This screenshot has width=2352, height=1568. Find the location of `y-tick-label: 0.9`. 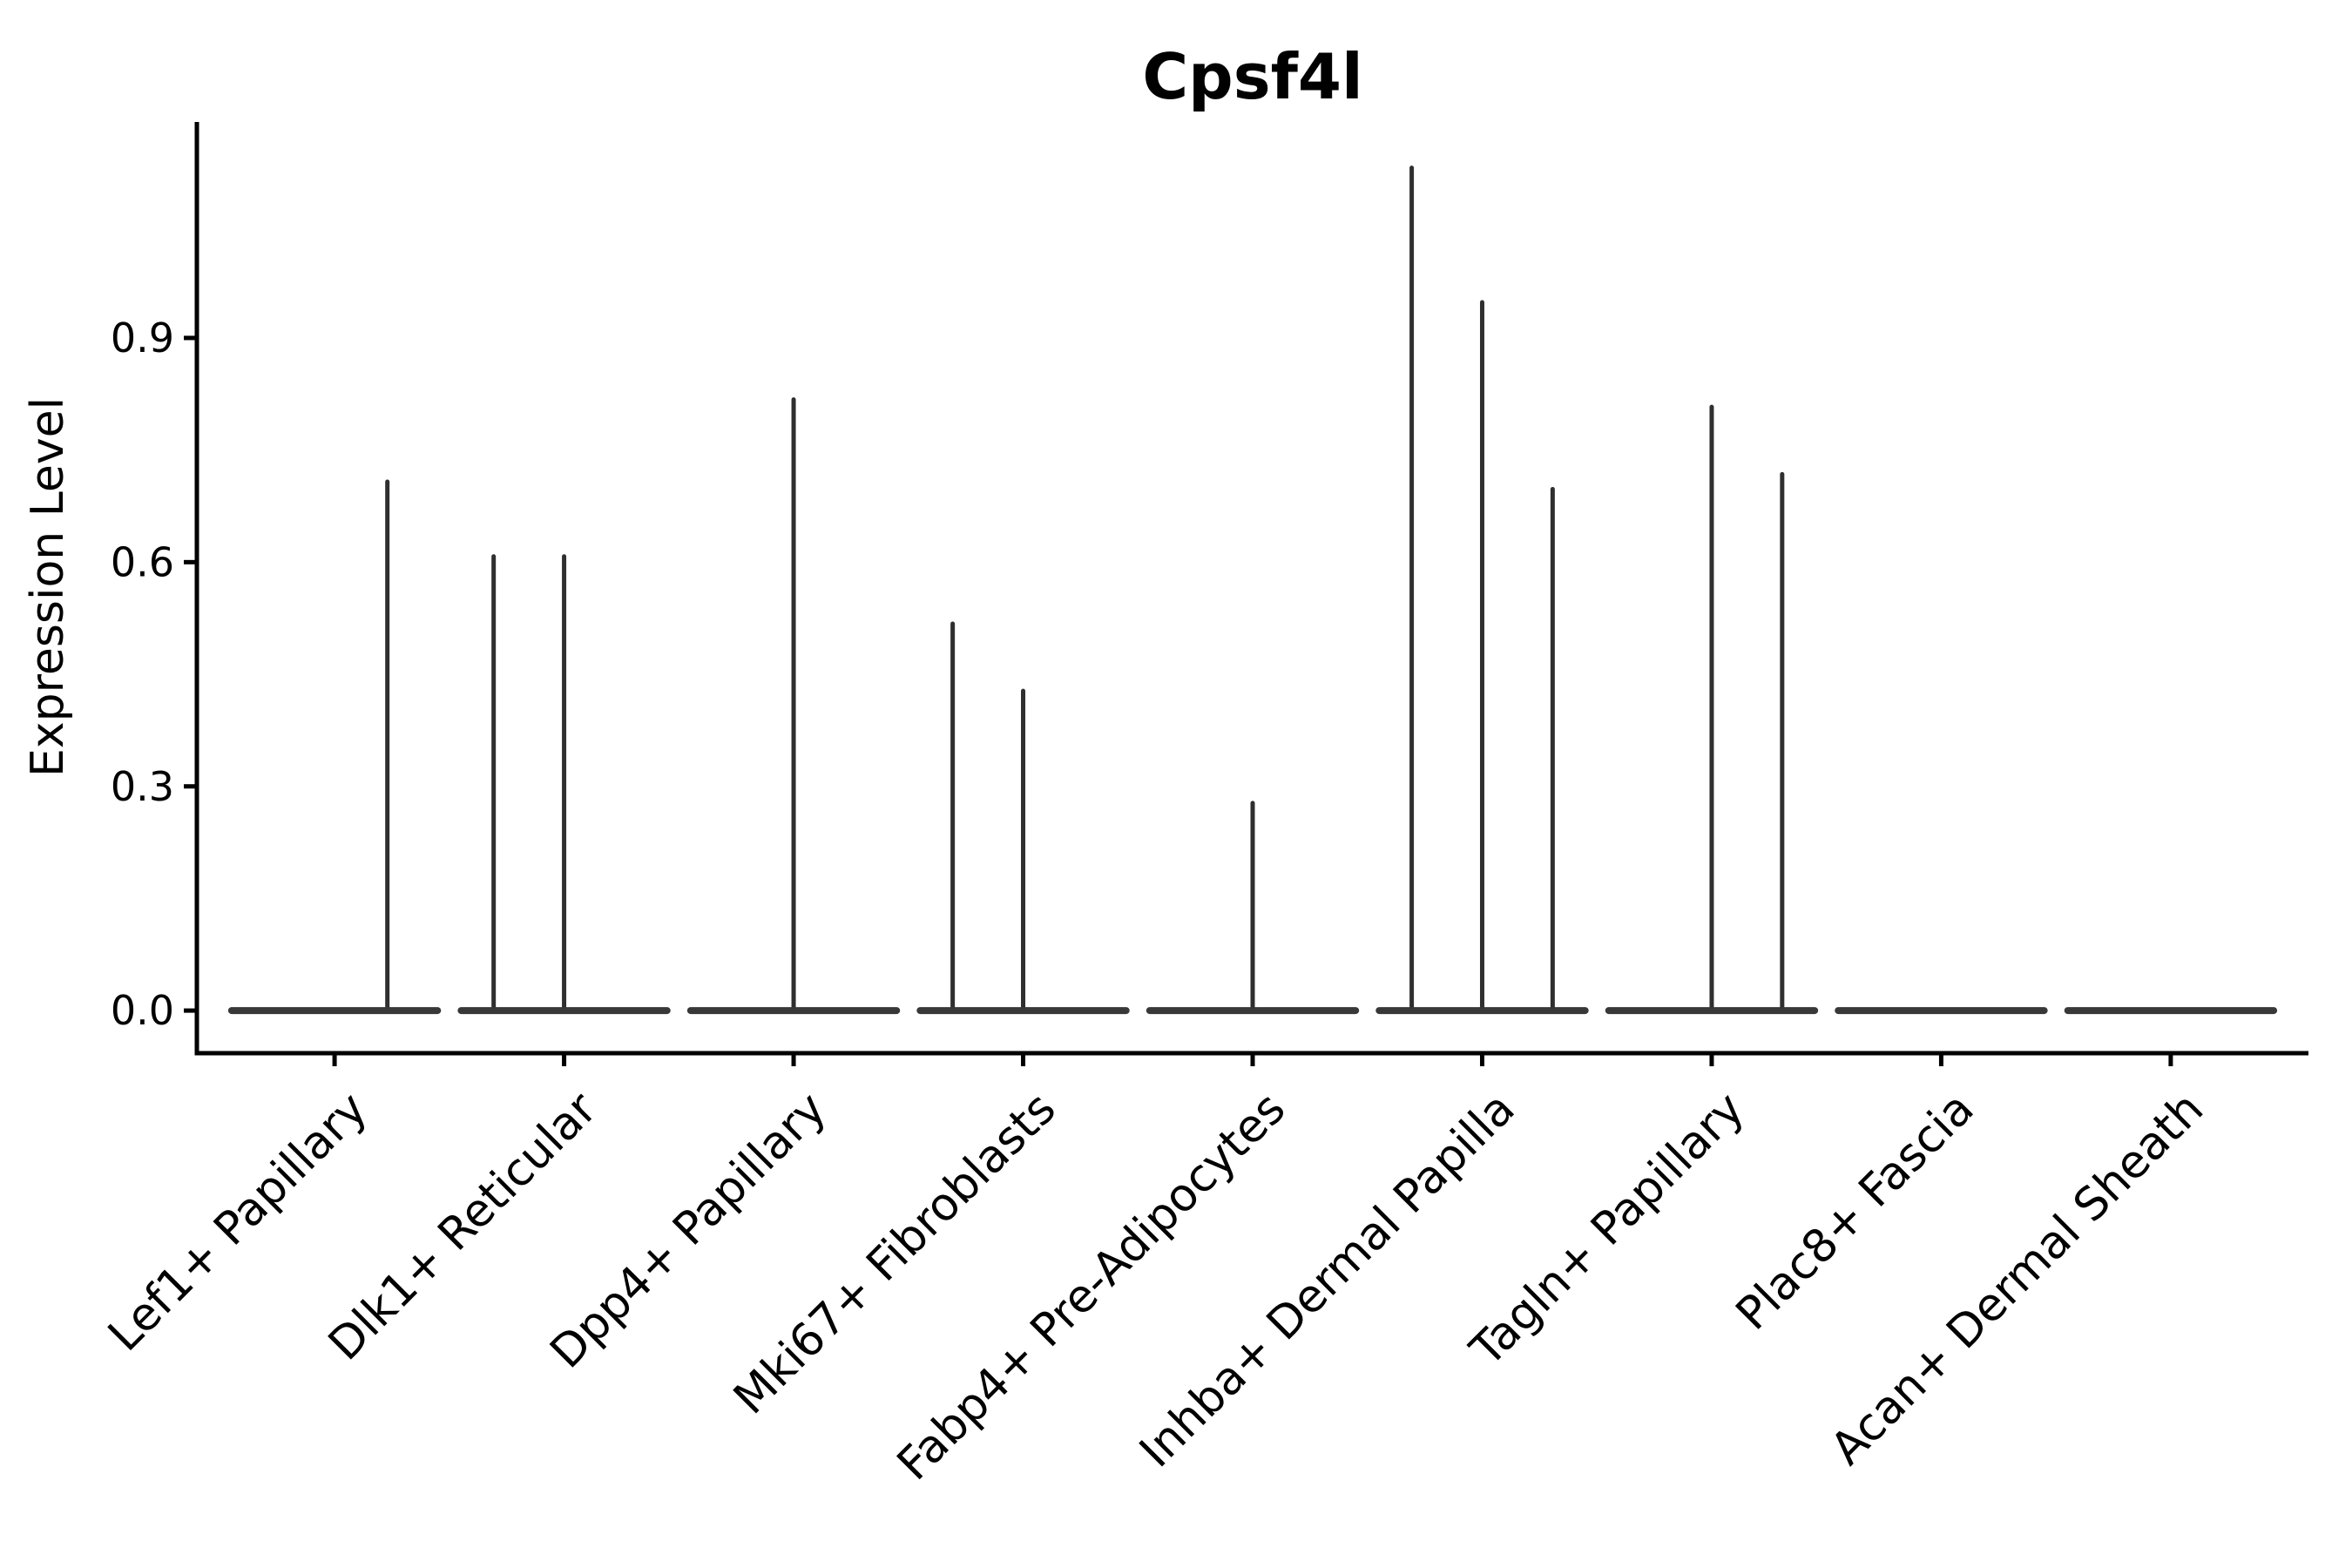

y-tick-label: 0.9 is located at coordinates (142, 338).